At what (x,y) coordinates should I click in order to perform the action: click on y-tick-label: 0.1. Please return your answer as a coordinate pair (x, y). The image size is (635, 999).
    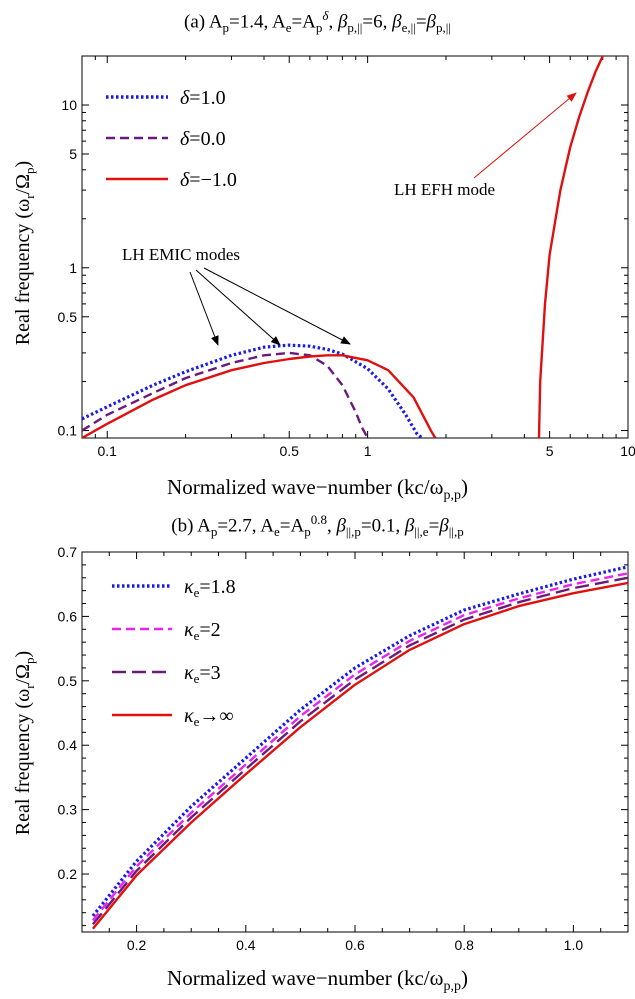
    Looking at the image, I should click on (68, 431).